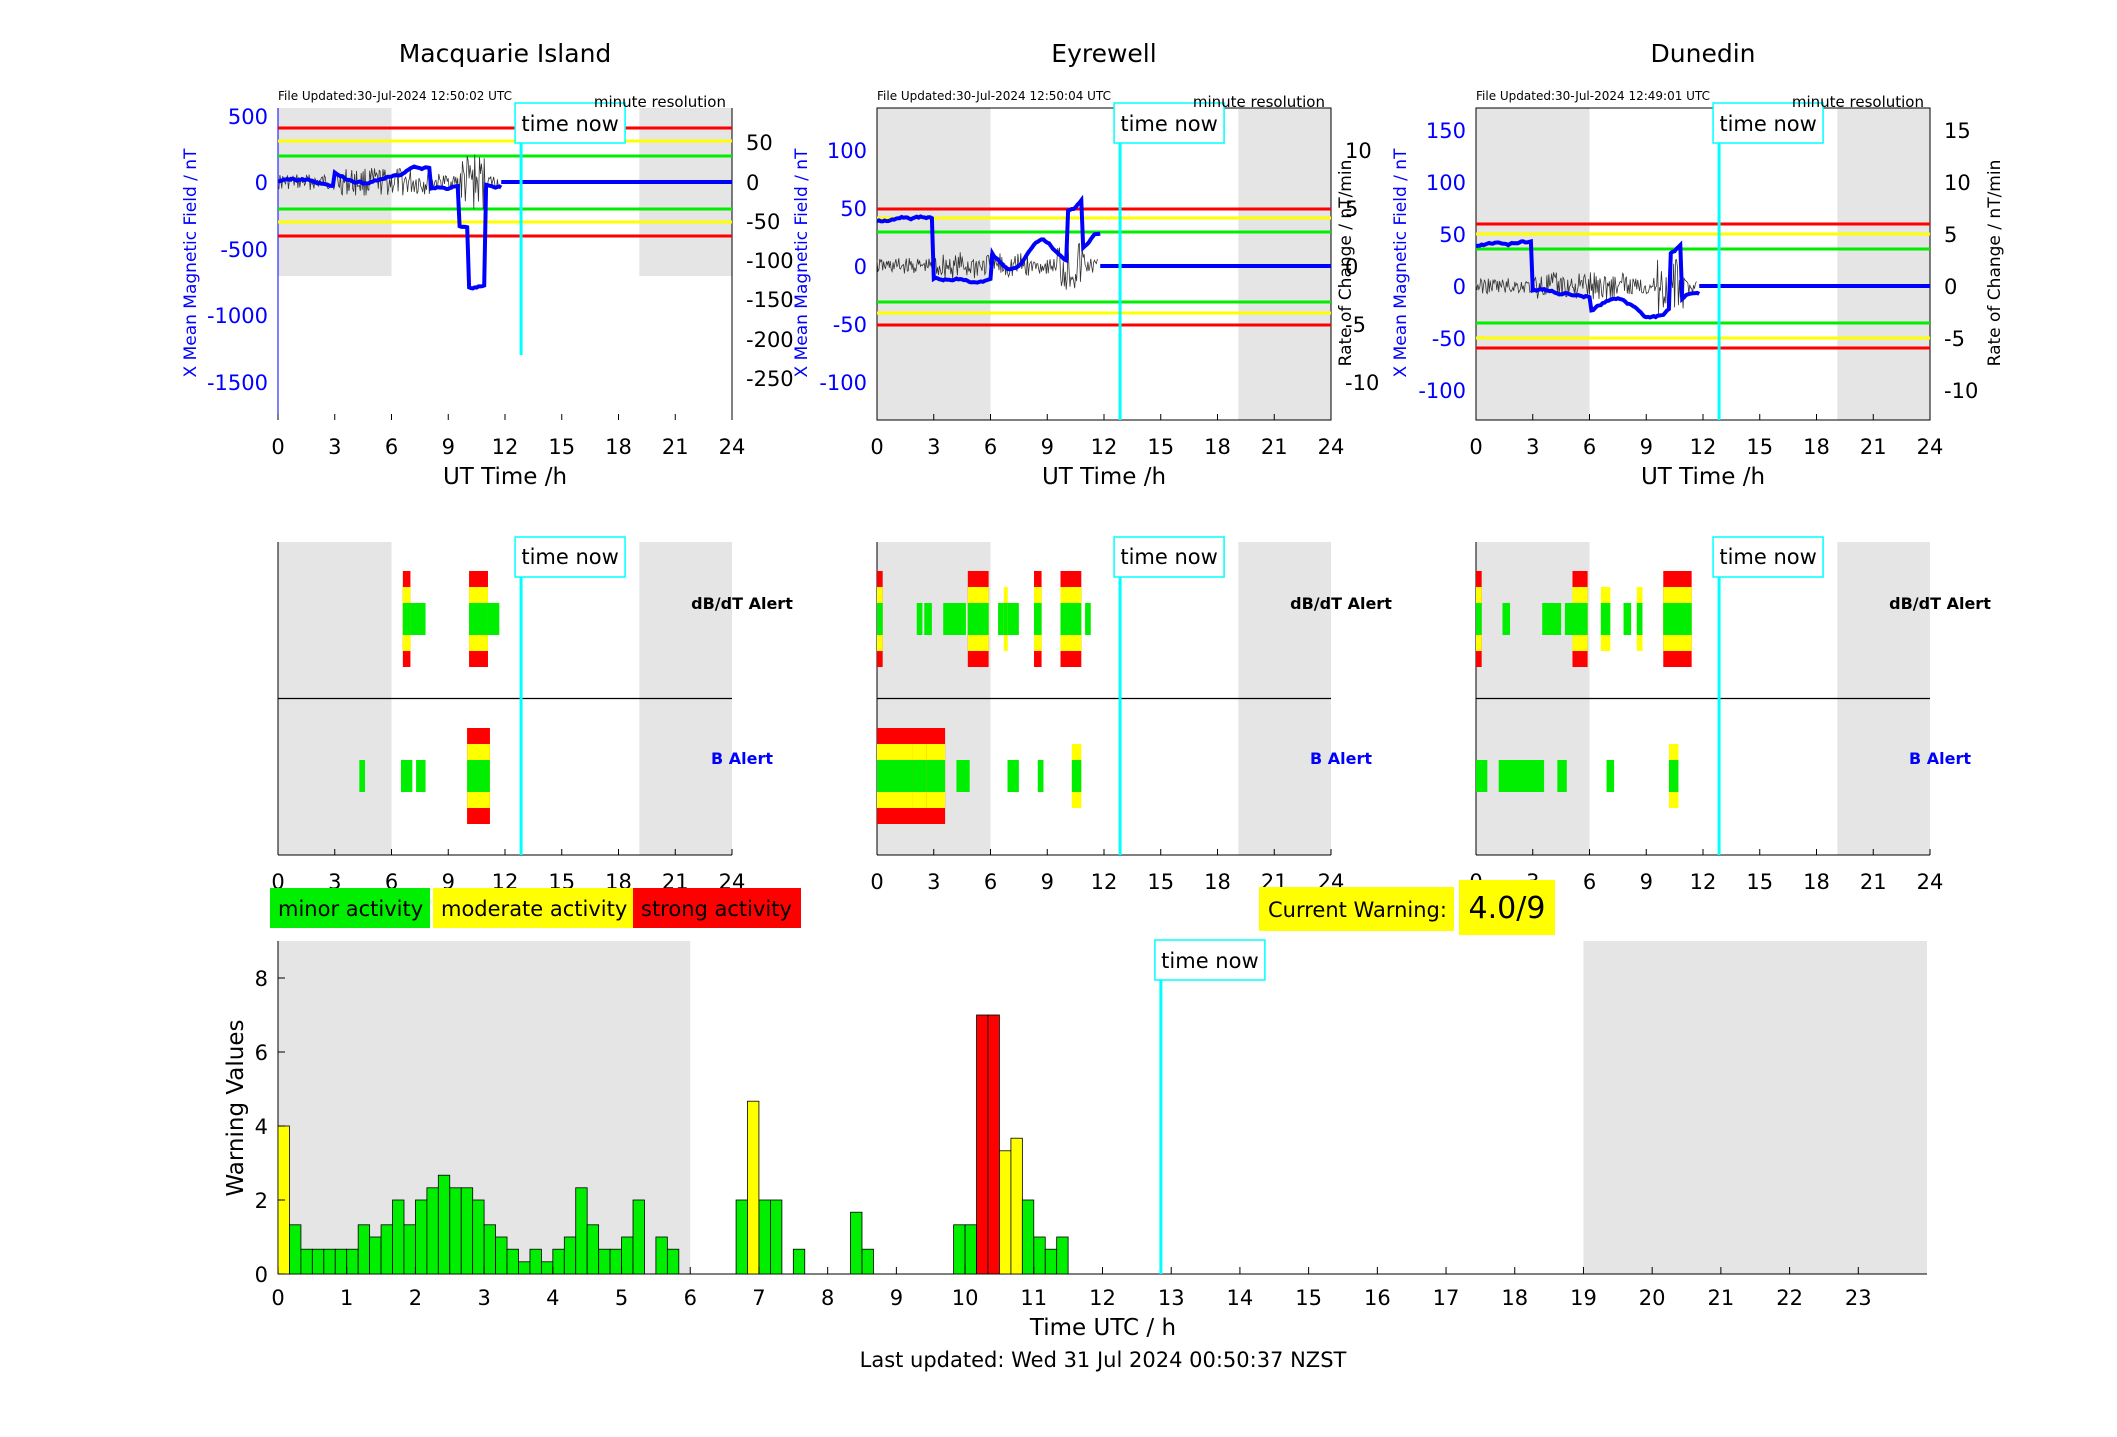  Describe the element at coordinates (261, 979) in the screenshot. I see `y-tick-label: 8` at that location.